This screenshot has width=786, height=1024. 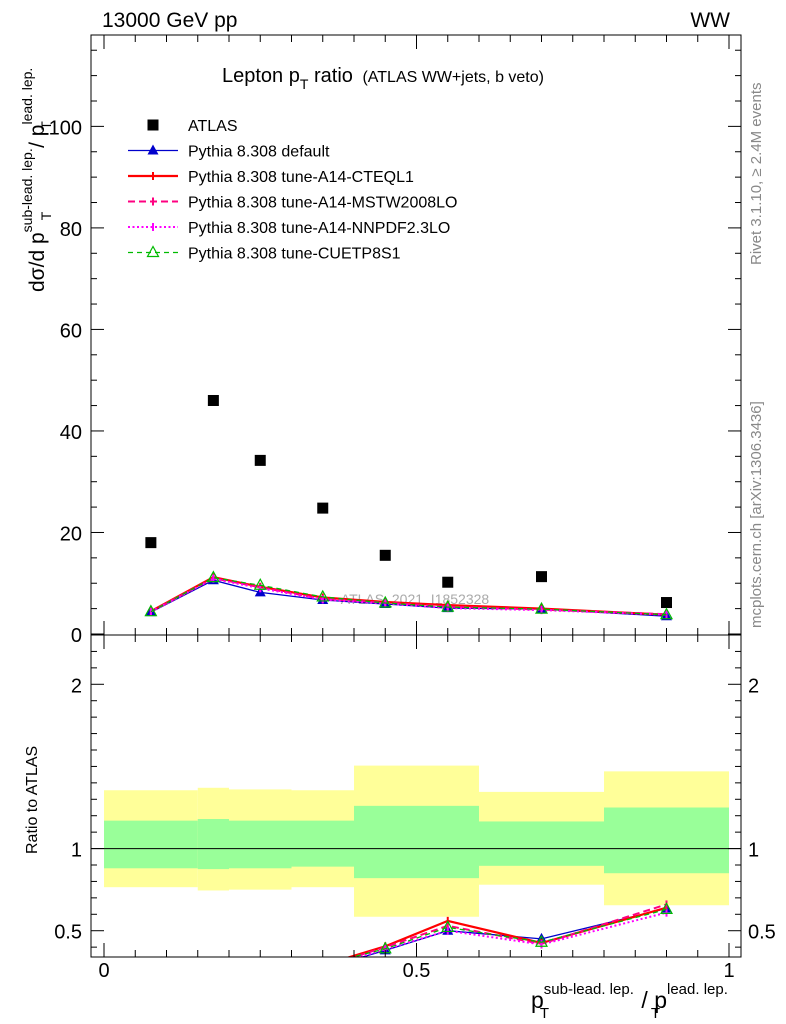 I want to click on ratio-line-cuetp, so click(x=508, y=932).